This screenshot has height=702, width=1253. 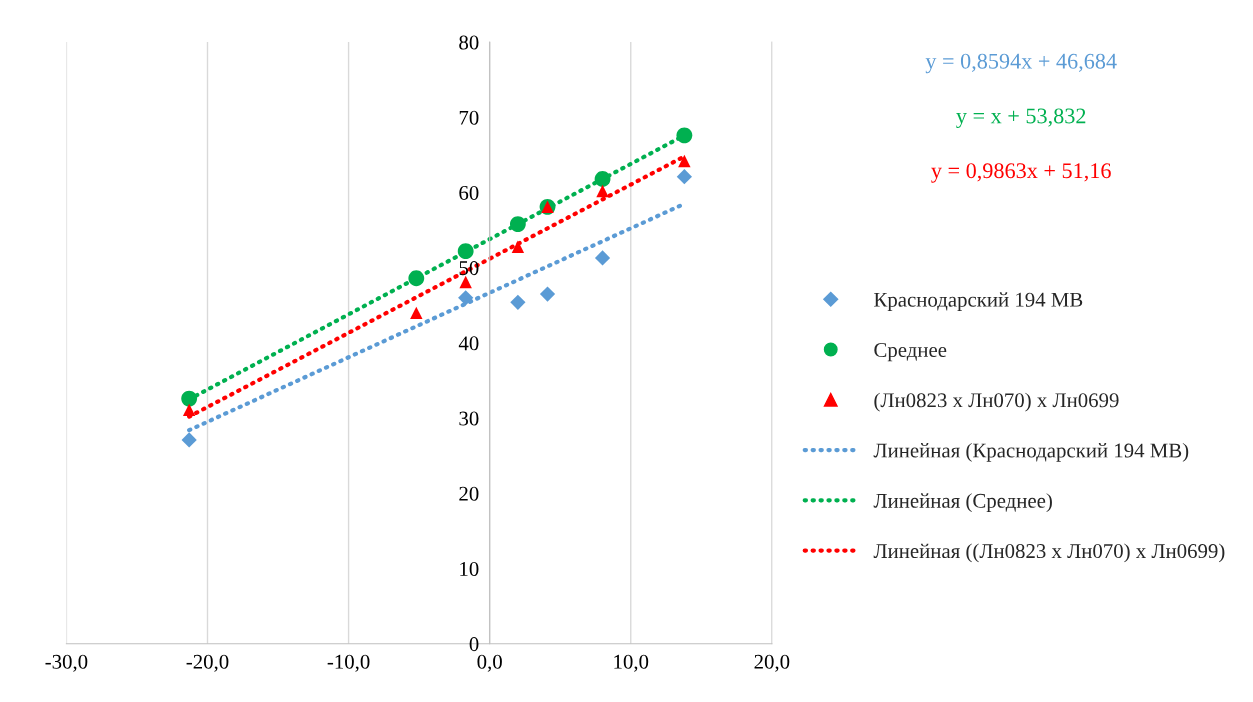 I want to click on y-tick-label: 0, so click(x=474, y=644).